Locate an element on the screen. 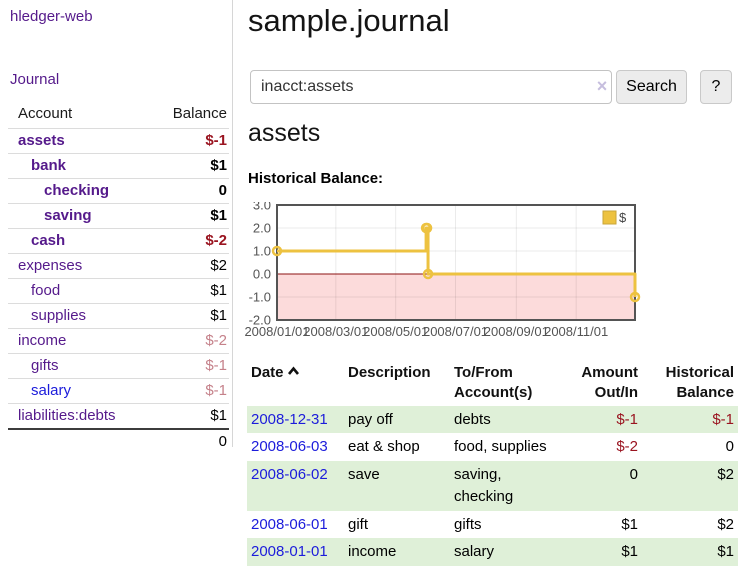  account-link-income: income is located at coordinates (42, 340).